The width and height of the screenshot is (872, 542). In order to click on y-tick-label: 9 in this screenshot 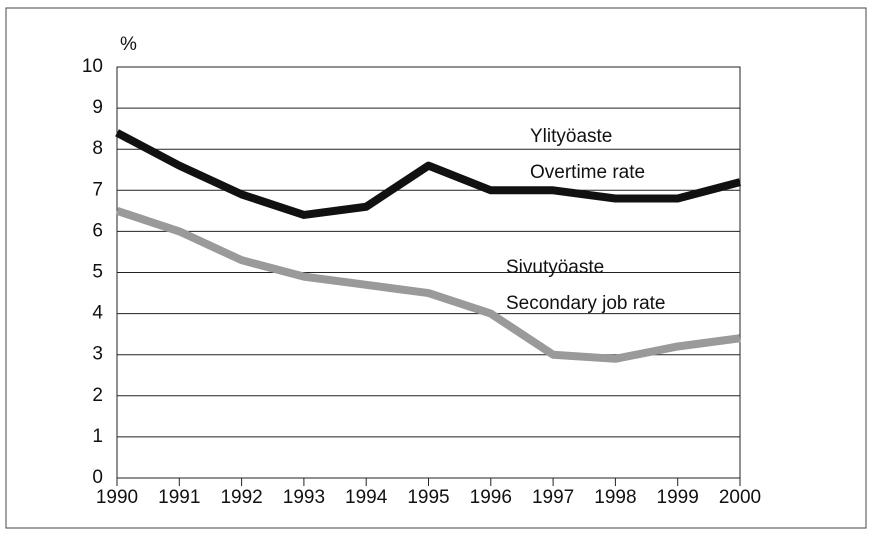, I will do `click(97, 107)`.